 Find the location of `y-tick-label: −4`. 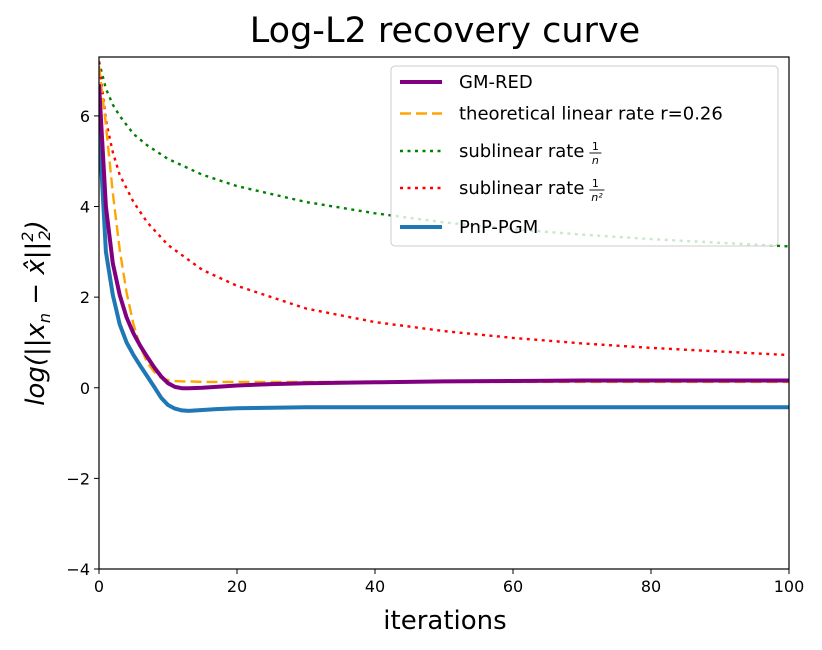

y-tick-label: −4 is located at coordinates (78, 569).